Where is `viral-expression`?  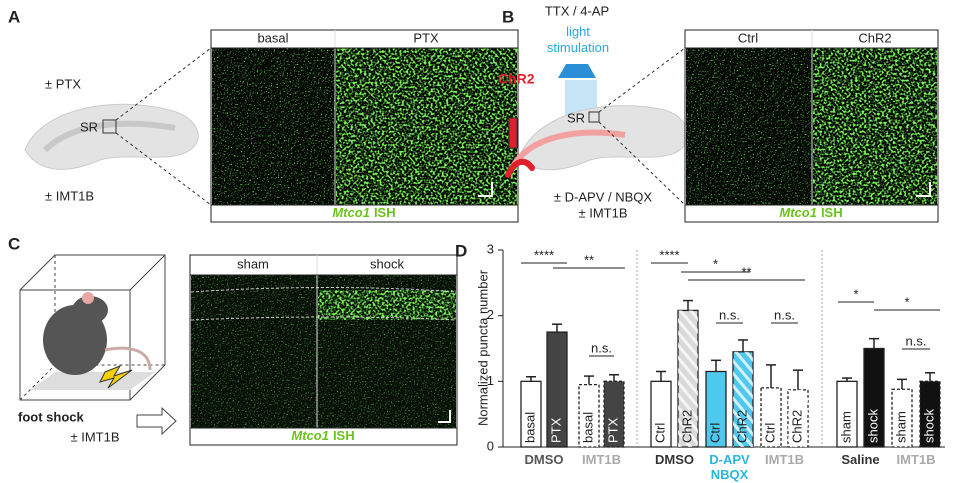 viral-expression is located at coordinates (520, 168).